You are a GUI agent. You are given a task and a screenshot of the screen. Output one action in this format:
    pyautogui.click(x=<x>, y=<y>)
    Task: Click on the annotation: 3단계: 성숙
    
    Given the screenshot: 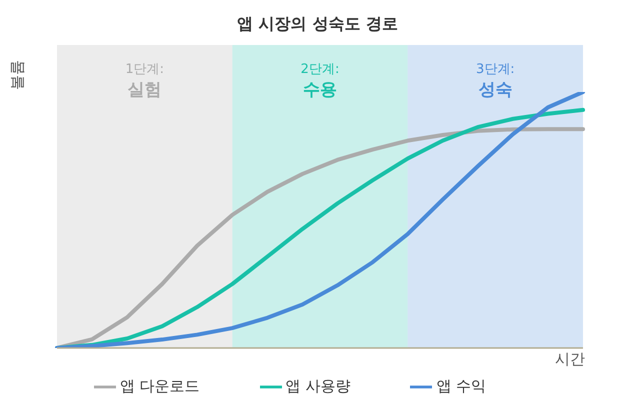 What is the action you would take?
    pyautogui.click(x=495, y=81)
    